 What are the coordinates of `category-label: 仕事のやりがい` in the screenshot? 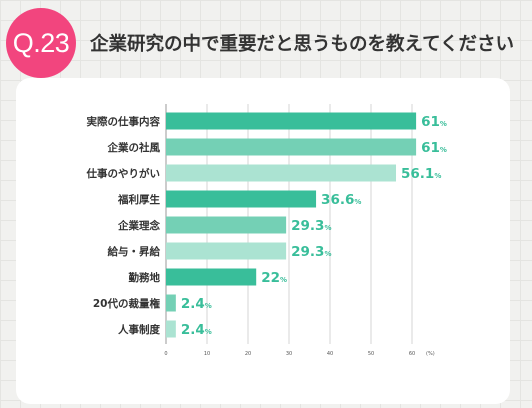 It's located at (123, 173).